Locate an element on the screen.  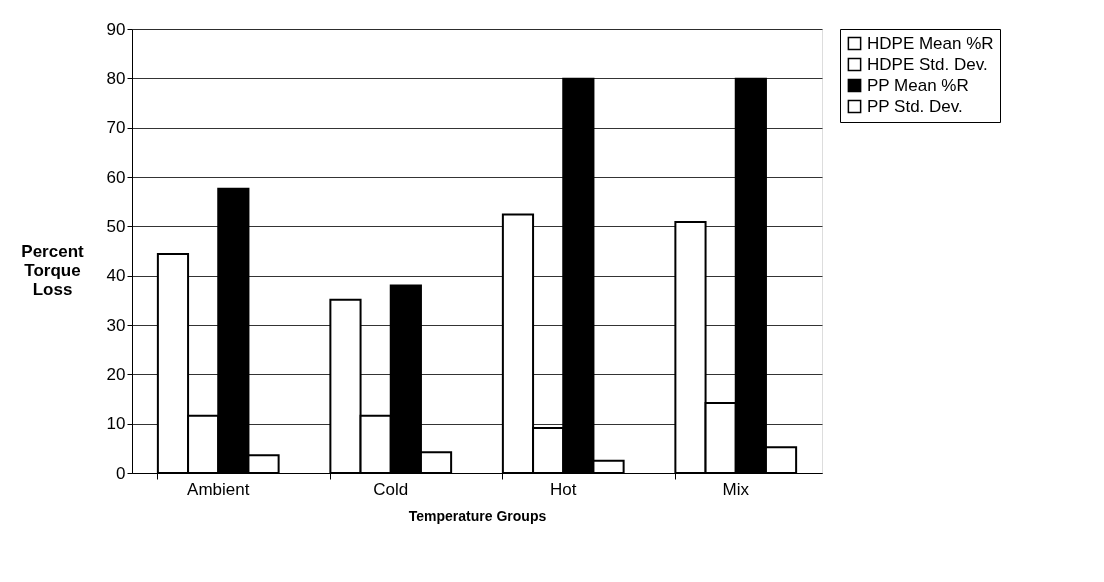
y-tick-label: 90 is located at coordinates (116, 29).